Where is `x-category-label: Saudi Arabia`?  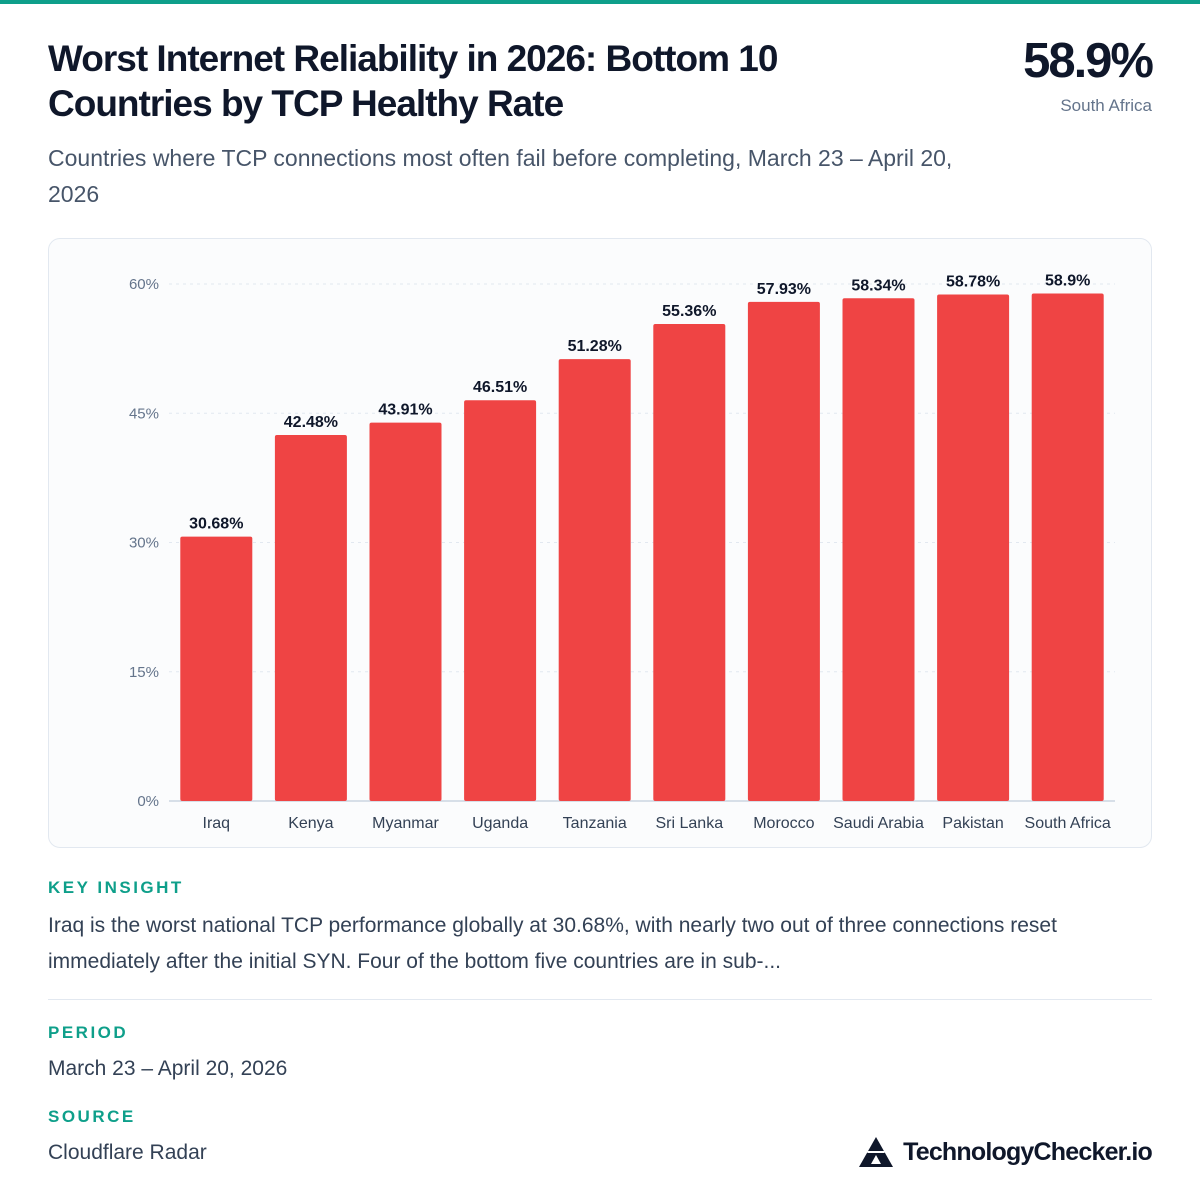 x-category-label: Saudi Arabia is located at coordinates (878, 823).